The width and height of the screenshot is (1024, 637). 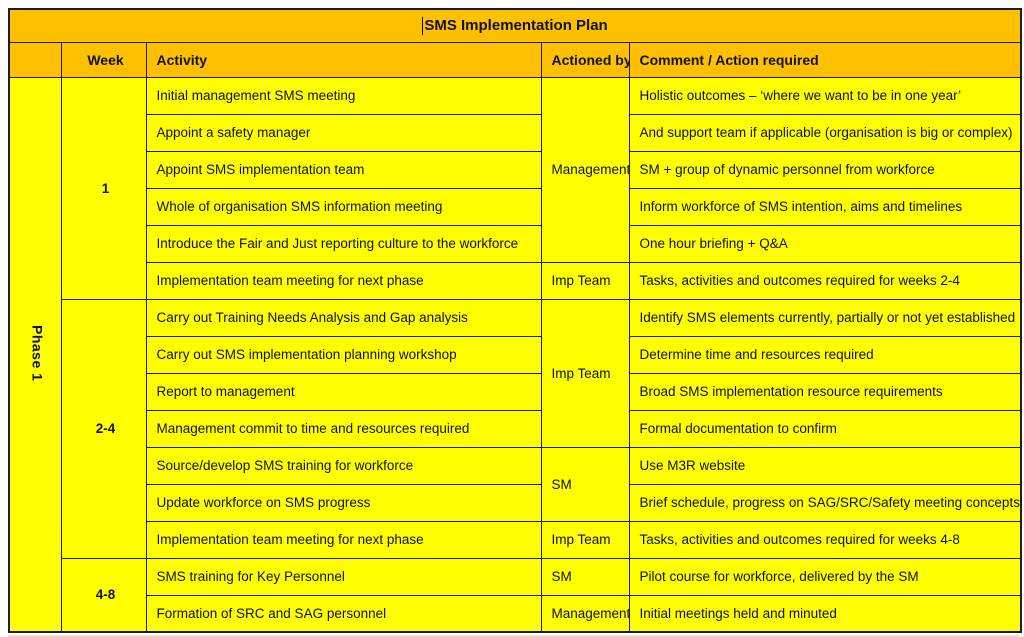 What do you see at coordinates (343, 169) in the screenshot?
I see `activity-cell: Appoint SMS implementation team` at bounding box center [343, 169].